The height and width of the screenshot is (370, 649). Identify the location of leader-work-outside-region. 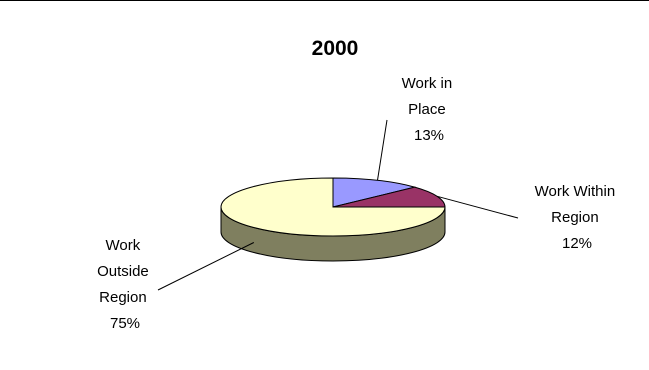
(206, 266).